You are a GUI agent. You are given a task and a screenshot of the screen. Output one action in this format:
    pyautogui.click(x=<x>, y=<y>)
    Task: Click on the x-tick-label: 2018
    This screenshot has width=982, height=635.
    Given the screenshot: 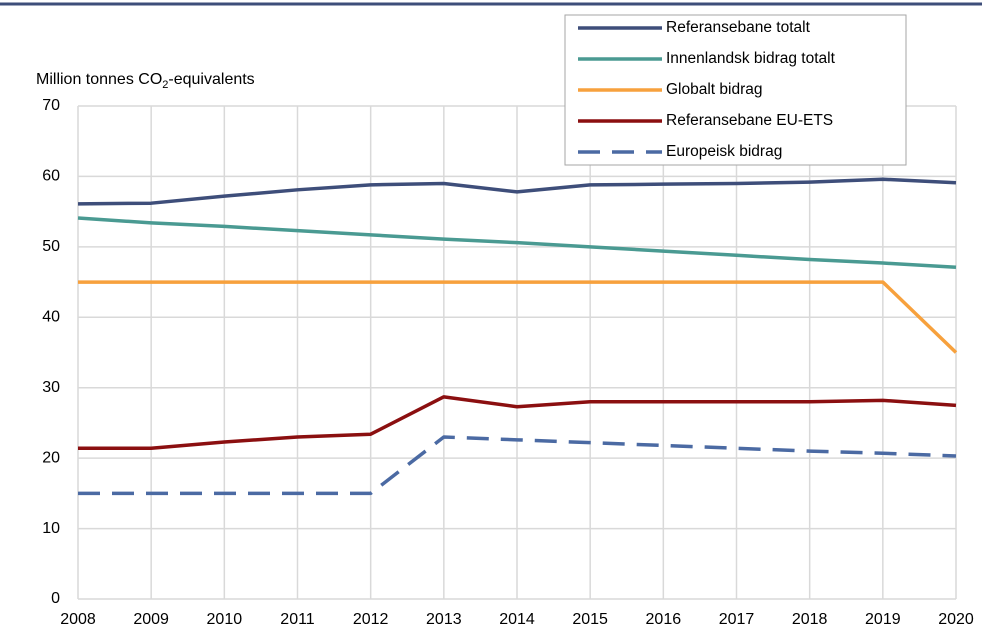 What is the action you would take?
    pyautogui.click(x=810, y=619)
    